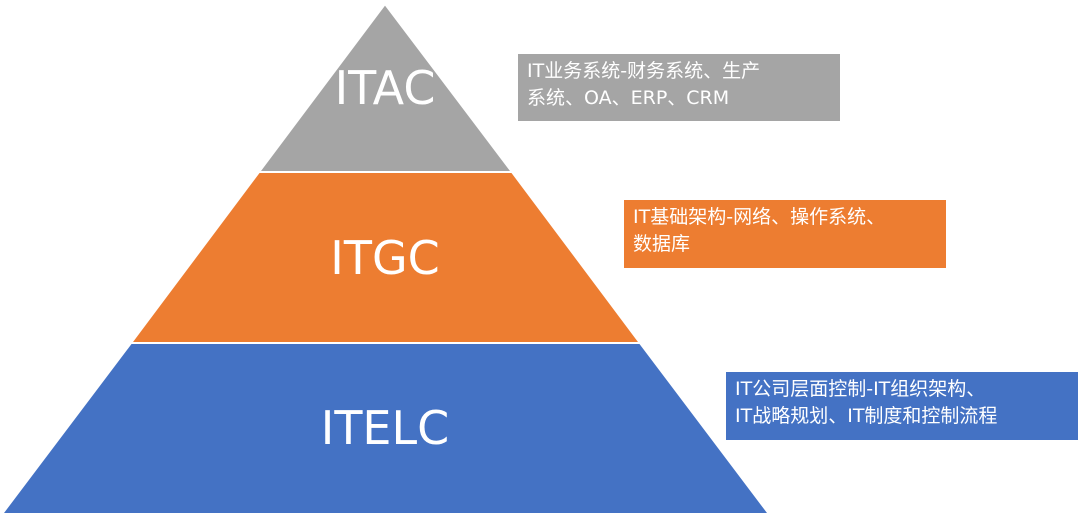 The width and height of the screenshot is (1080, 518). I want to click on description-line: IT基础架构-网络、操作系统、, so click(759, 217).